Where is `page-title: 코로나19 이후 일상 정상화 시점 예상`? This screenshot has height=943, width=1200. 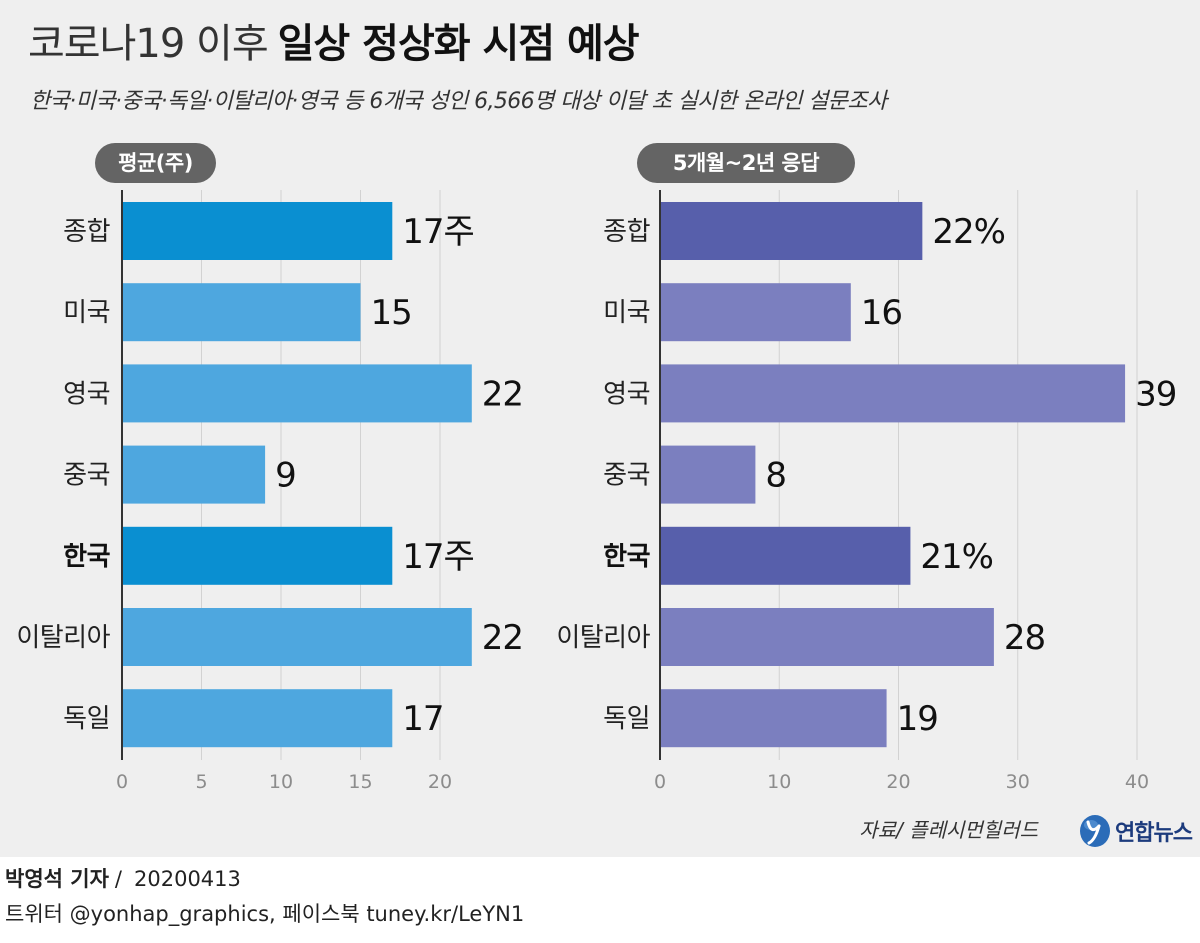 page-title: 코로나19 이후 일상 정상화 시점 예상 is located at coordinates (334, 44).